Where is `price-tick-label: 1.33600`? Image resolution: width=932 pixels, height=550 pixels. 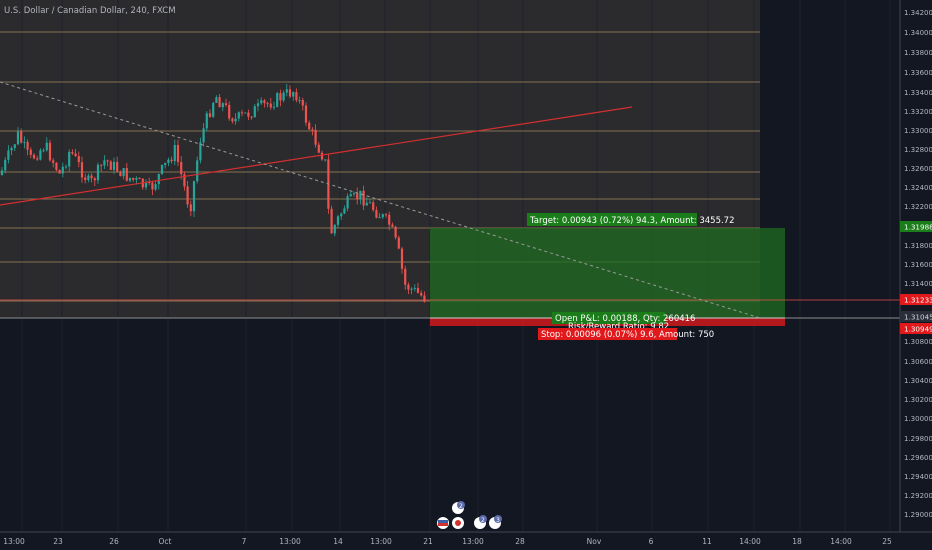 price-tick-label: 1.33600 is located at coordinates (918, 73).